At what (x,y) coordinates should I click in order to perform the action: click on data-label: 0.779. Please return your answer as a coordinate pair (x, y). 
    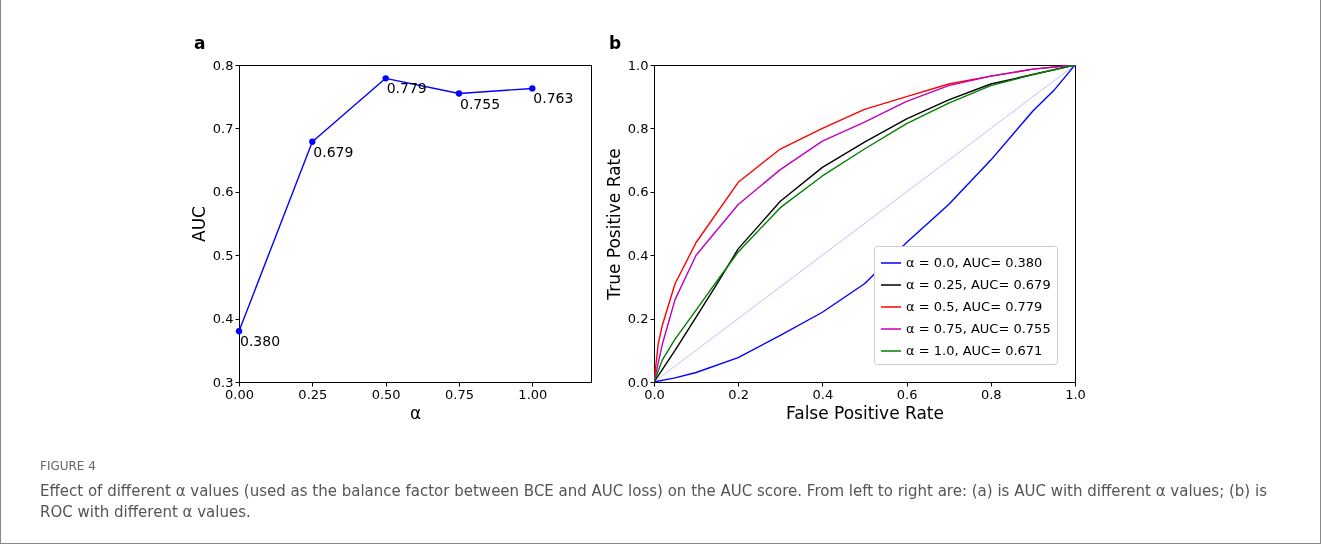
    Looking at the image, I should click on (406, 88).